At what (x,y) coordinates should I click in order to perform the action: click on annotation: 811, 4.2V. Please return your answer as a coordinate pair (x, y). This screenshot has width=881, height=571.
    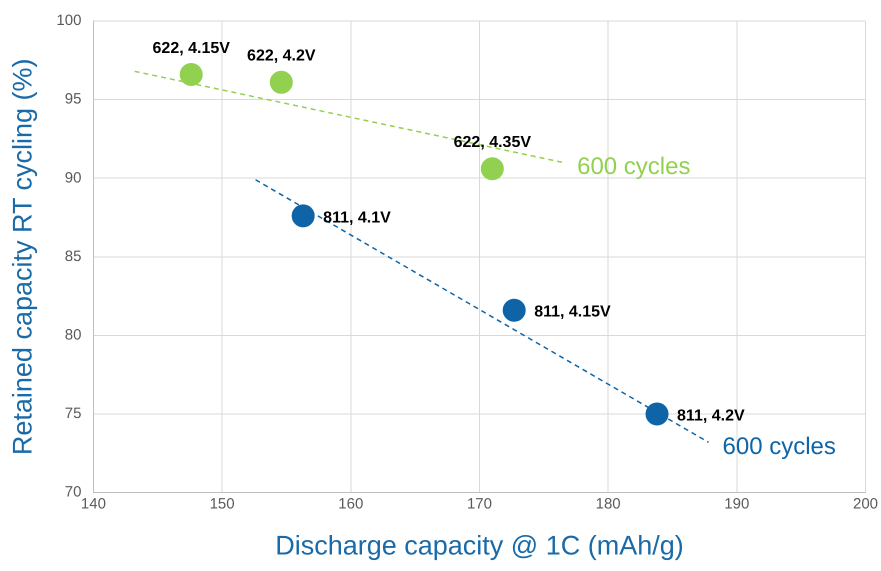
    Looking at the image, I should click on (711, 415).